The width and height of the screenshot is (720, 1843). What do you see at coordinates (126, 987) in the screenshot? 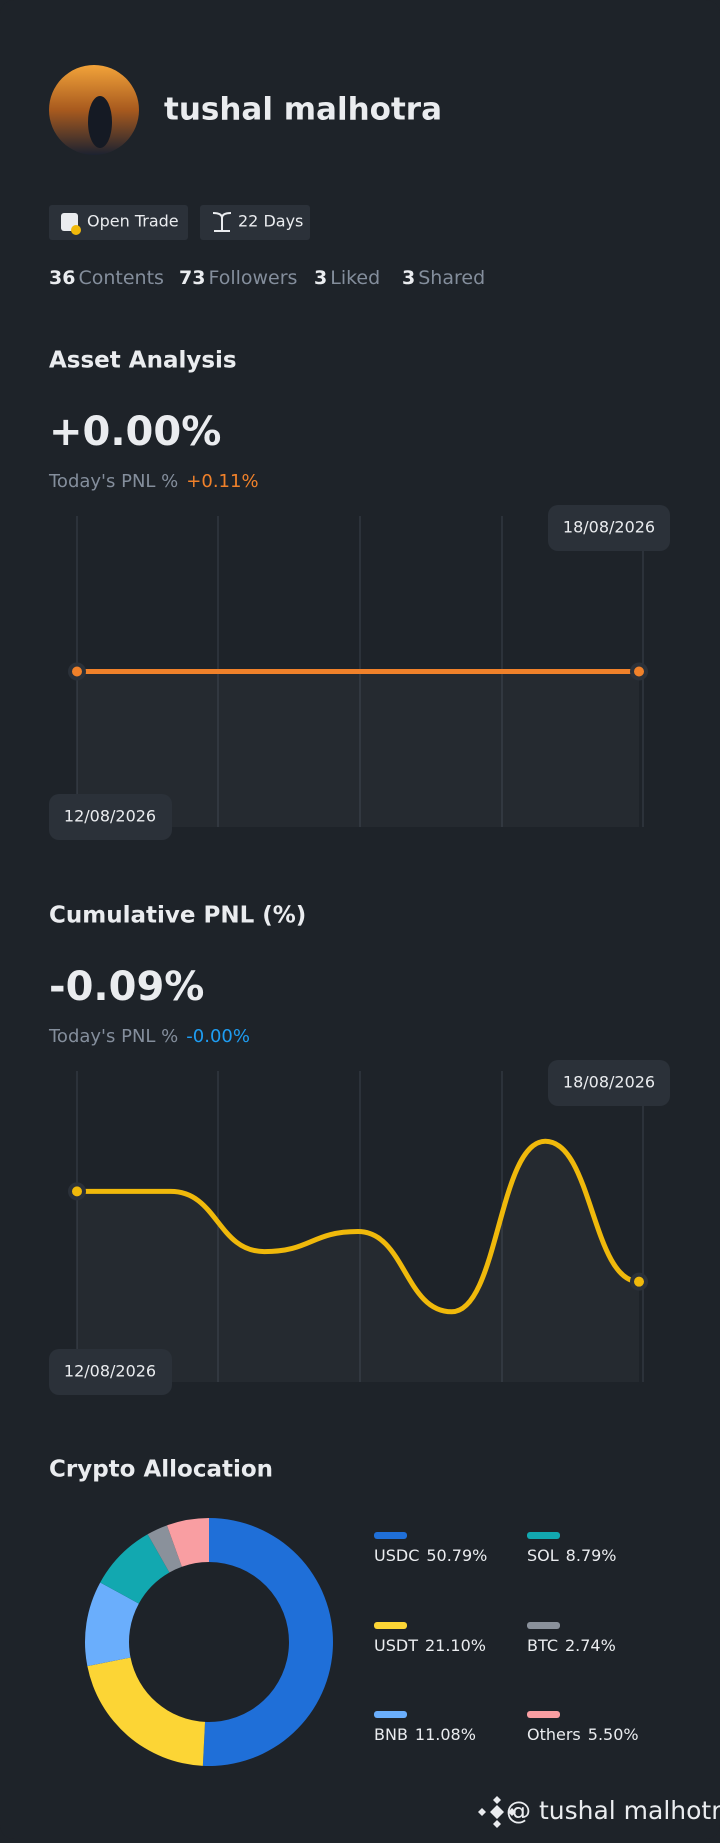
I see `headline-value: -0.09%` at bounding box center [126, 987].